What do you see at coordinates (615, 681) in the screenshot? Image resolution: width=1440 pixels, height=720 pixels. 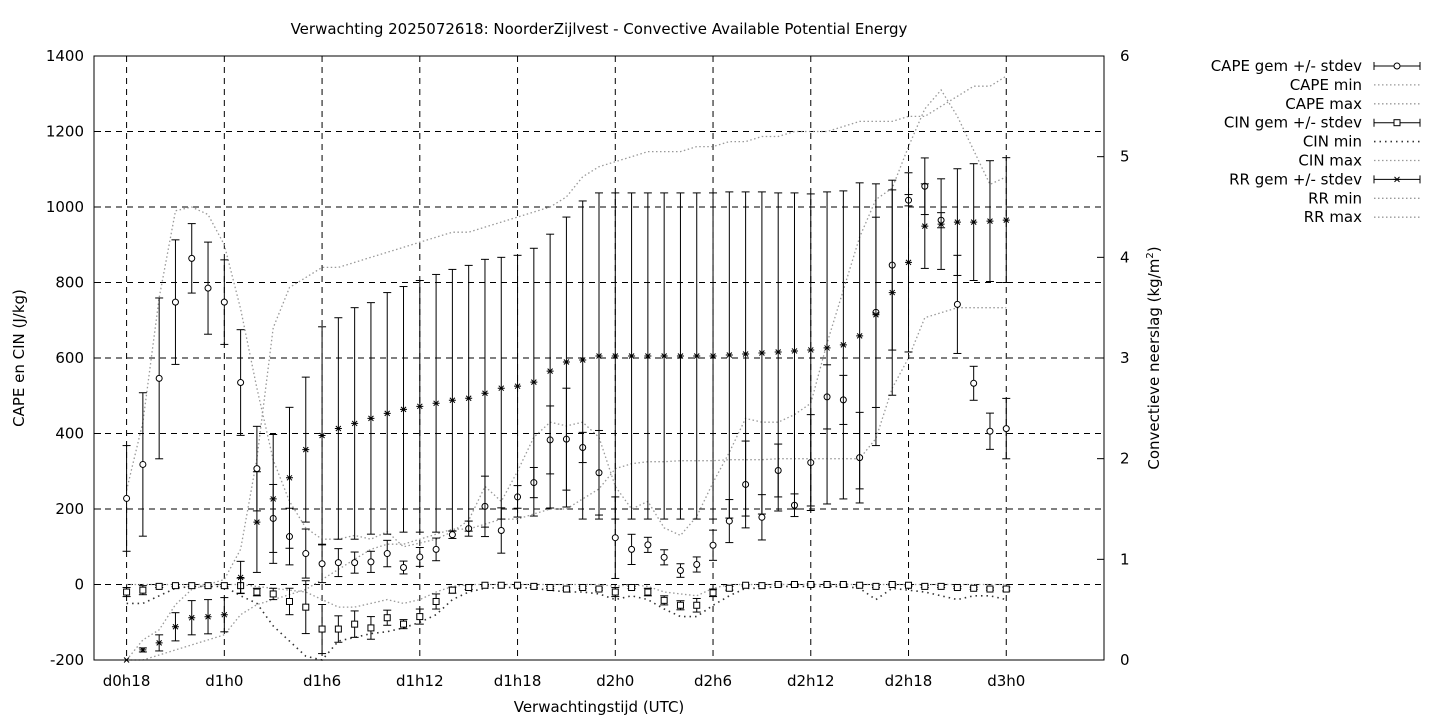 I see `x-tick-label: d2h0` at bounding box center [615, 681].